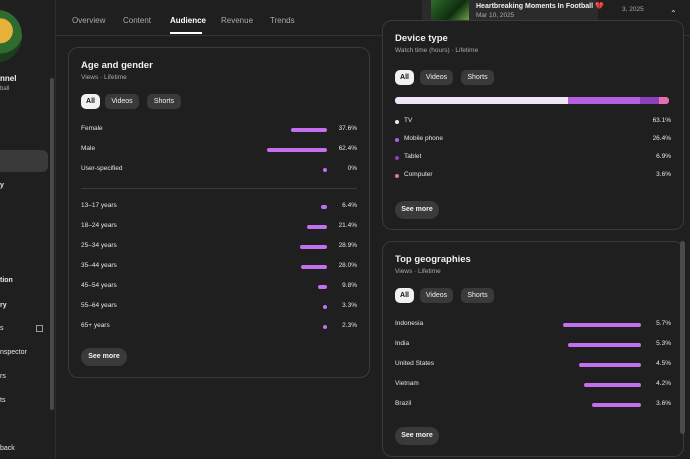 This screenshot has height=459, width=690. I want to click on device-stacked-bar, so click(532, 100).